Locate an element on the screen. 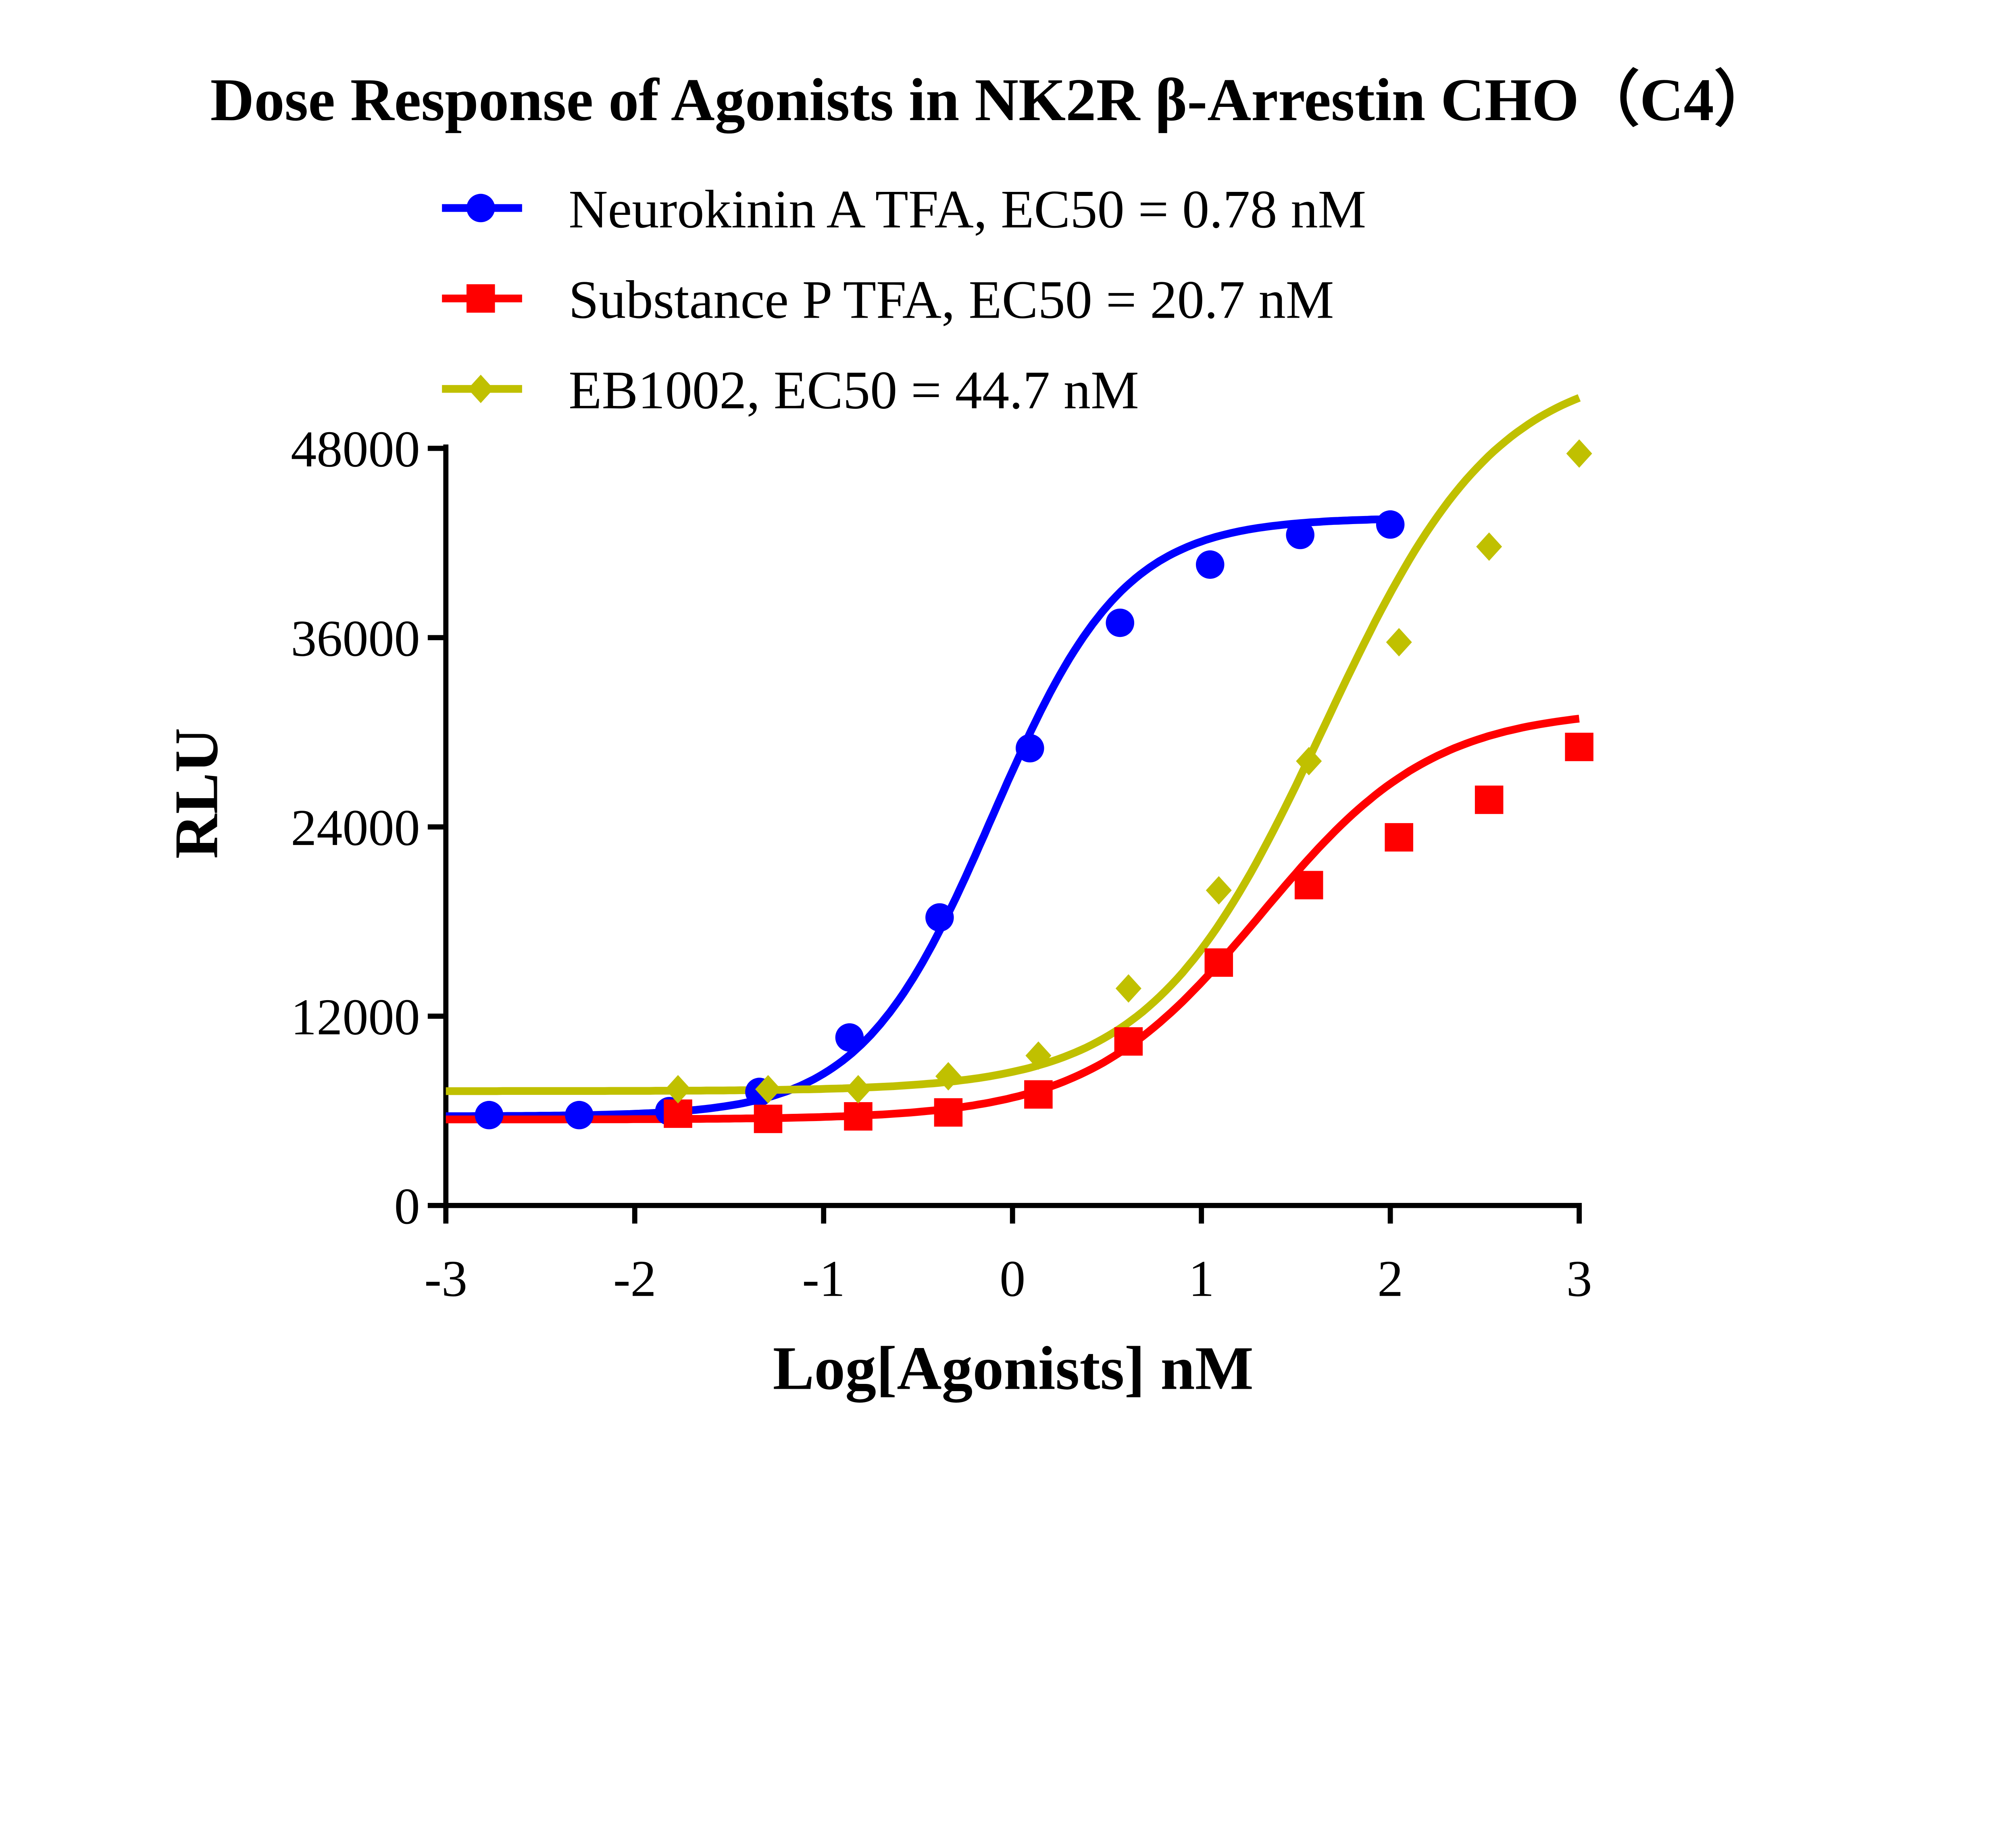  legend-label: Neurokinin A TFA, EC50 = 0.78 nM is located at coordinates (968, 209).